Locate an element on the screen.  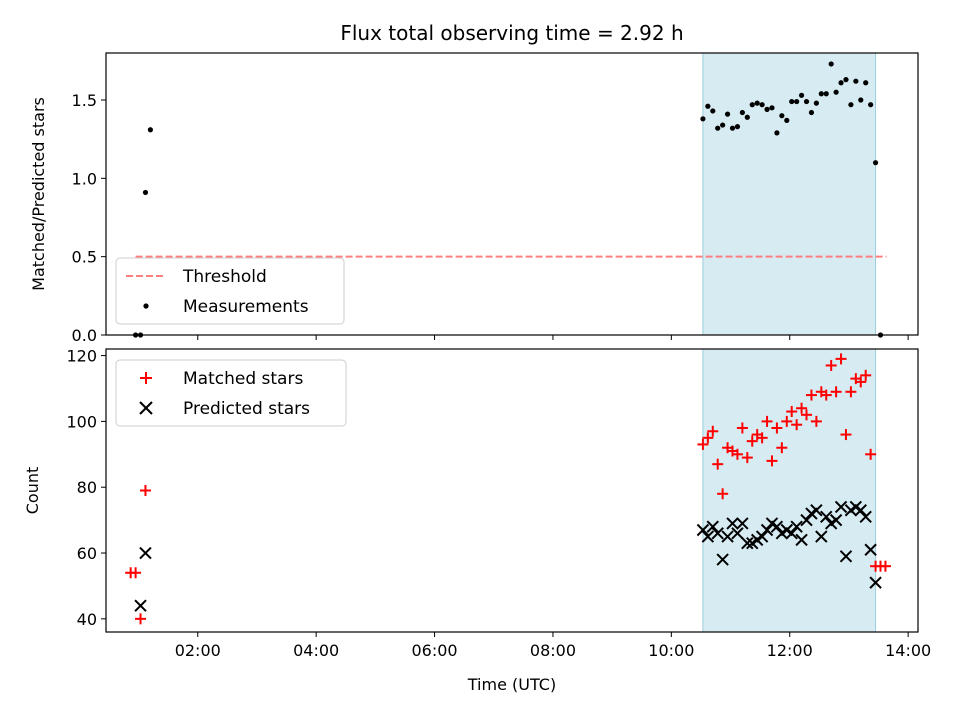
bottom-legend-box is located at coordinates (231, 393).